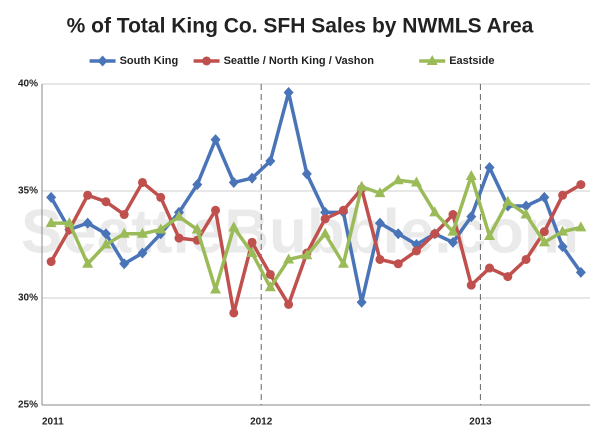 The image size is (600, 436). What do you see at coordinates (53, 422) in the screenshot?
I see `x-tick-label: 2011` at bounding box center [53, 422].